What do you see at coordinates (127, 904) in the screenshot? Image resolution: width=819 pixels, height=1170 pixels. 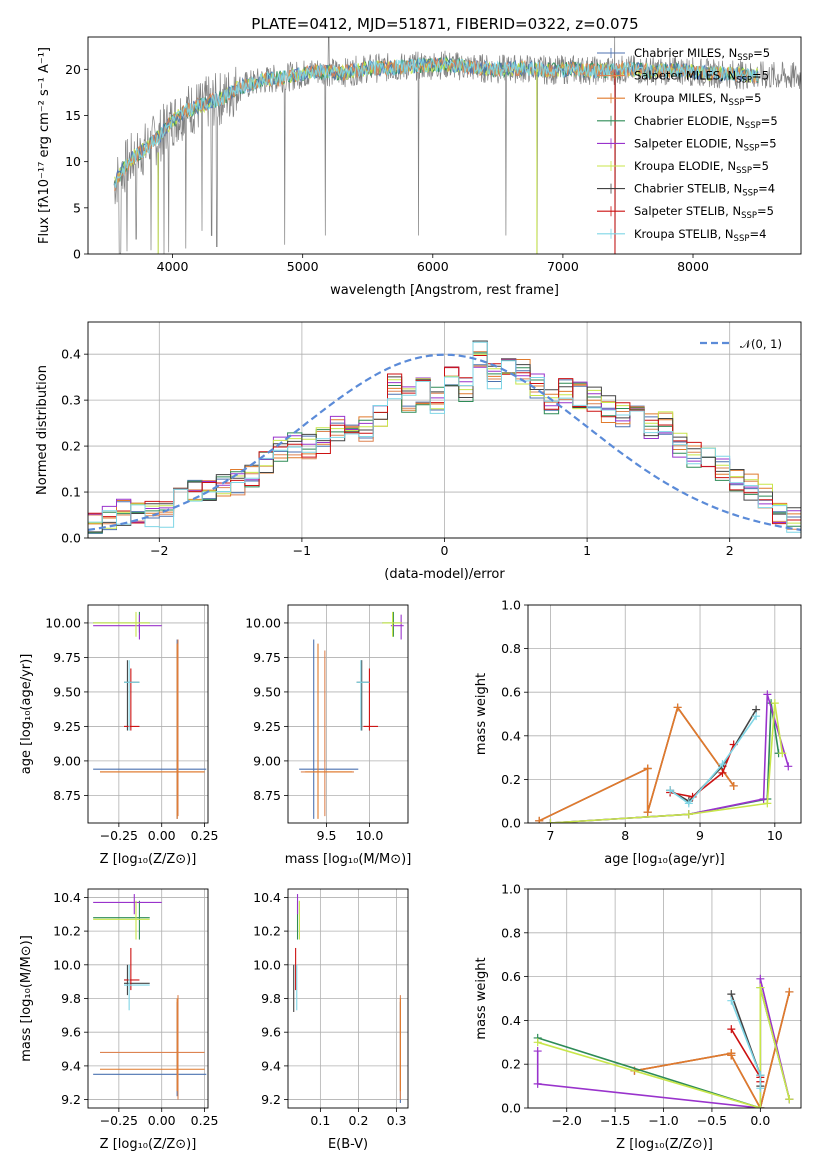 I see `error-bar-salpeter_elodie` at bounding box center [127, 904].